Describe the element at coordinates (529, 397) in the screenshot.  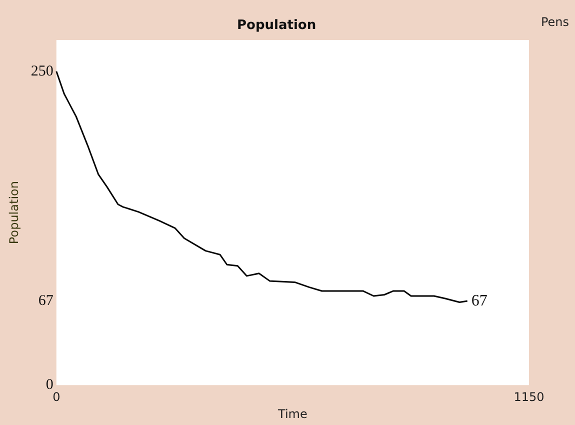
I see `x-tick-label: 1150` at that location.